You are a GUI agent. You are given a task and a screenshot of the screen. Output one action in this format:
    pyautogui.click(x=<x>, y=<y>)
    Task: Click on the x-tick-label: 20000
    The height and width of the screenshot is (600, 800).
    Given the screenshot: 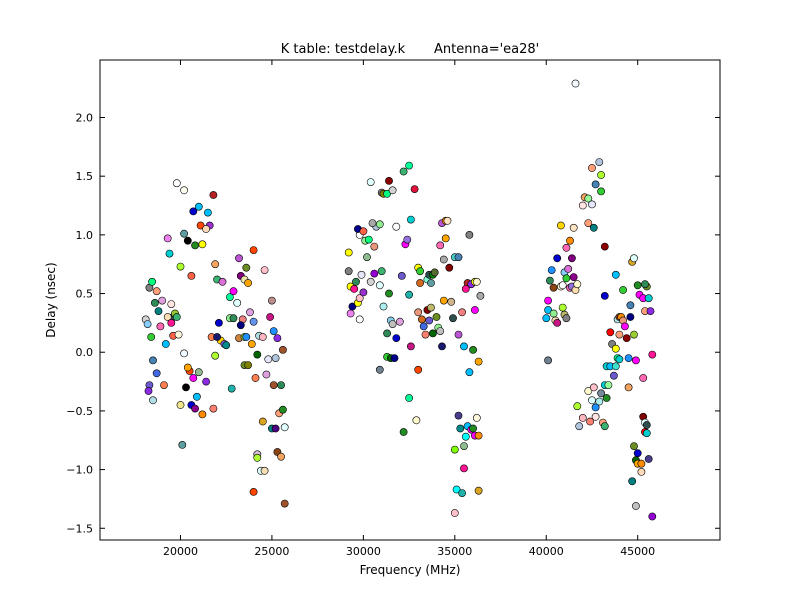 What is the action you would take?
    pyautogui.click(x=180, y=551)
    